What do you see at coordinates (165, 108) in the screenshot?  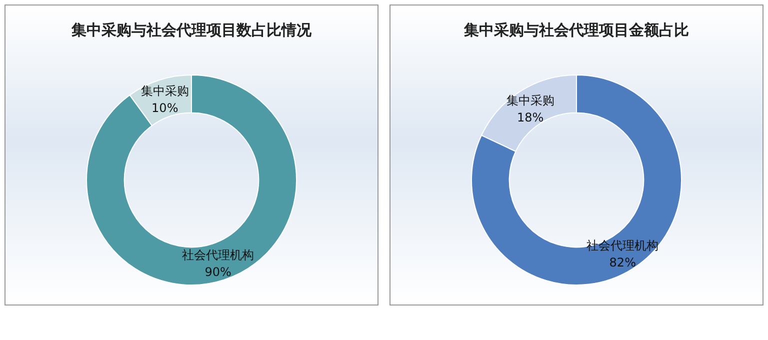 I see `data-label: 10%` at bounding box center [165, 108].